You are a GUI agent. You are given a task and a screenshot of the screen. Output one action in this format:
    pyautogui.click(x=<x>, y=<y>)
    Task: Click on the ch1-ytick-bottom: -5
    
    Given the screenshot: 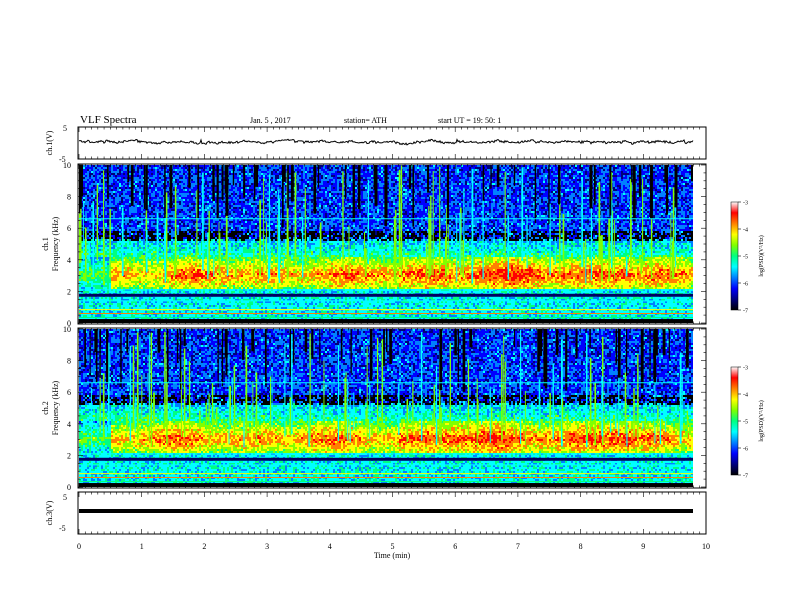 What is the action you would take?
    pyautogui.click(x=62, y=159)
    